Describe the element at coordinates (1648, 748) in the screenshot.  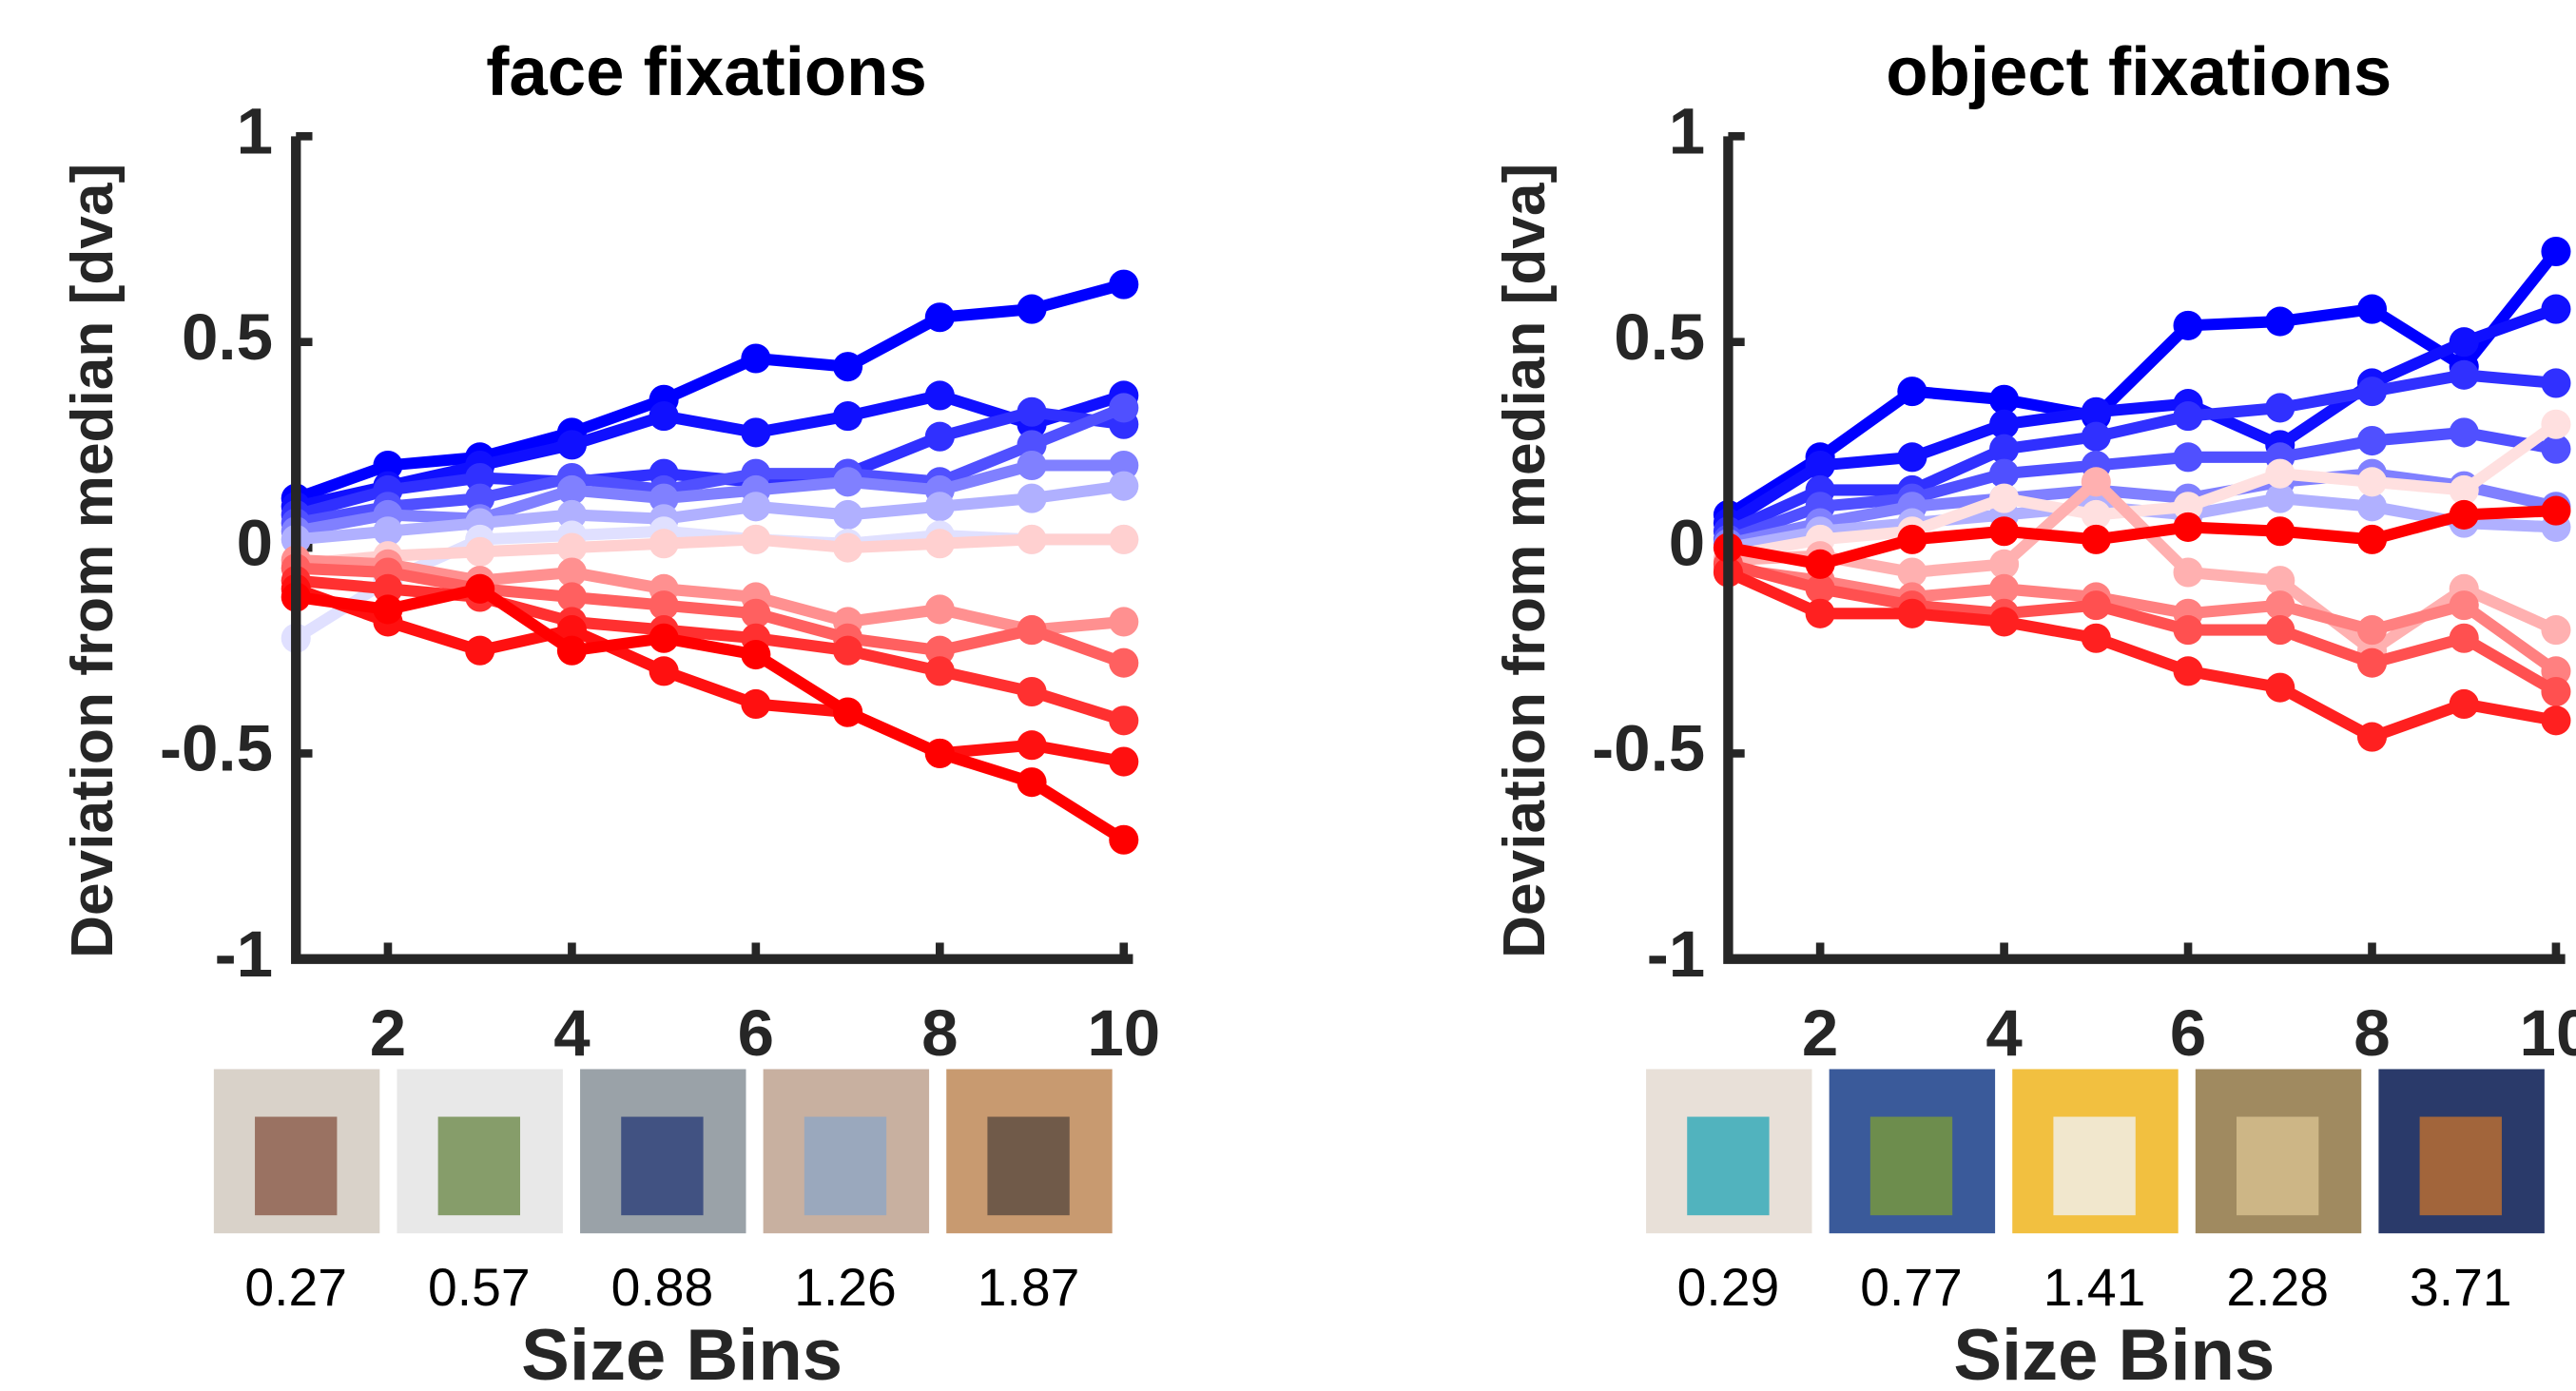
I see `y-tick-label: -0.5` at that location.